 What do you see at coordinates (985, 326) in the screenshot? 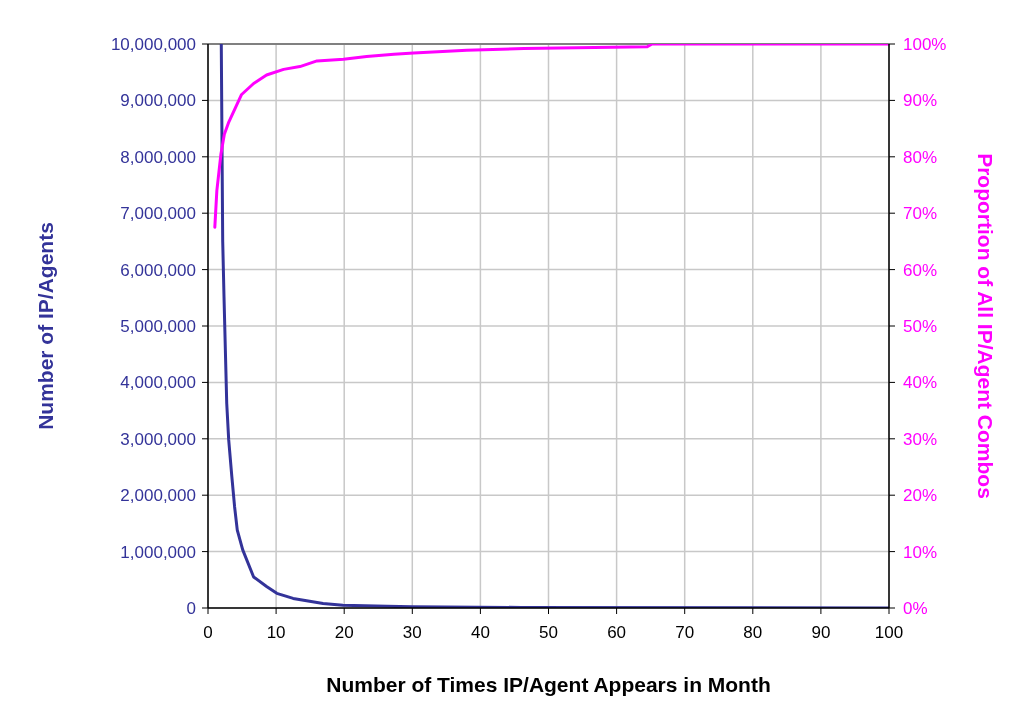
I see `y2-axis-title: Proportion of All IP/Agent Combos` at bounding box center [985, 326].